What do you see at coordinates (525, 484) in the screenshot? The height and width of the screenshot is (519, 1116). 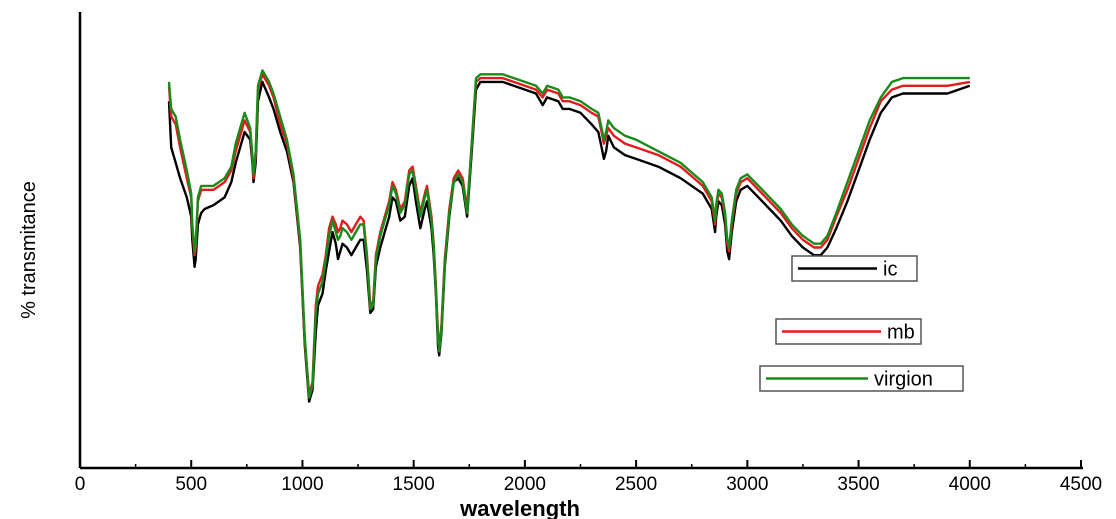 I see `x-tick-label-2000: 2000` at bounding box center [525, 484].